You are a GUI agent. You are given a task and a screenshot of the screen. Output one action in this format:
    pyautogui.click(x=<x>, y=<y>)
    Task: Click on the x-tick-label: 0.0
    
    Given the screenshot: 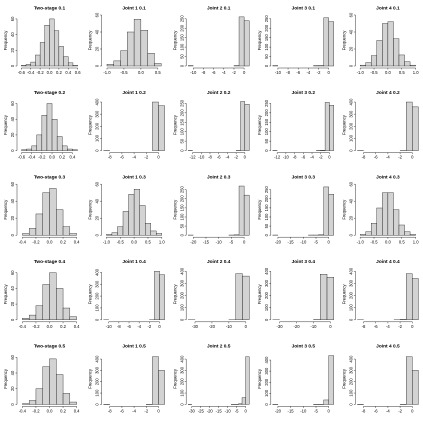 What is the action you would take?
    pyautogui.click(x=52, y=157)
    